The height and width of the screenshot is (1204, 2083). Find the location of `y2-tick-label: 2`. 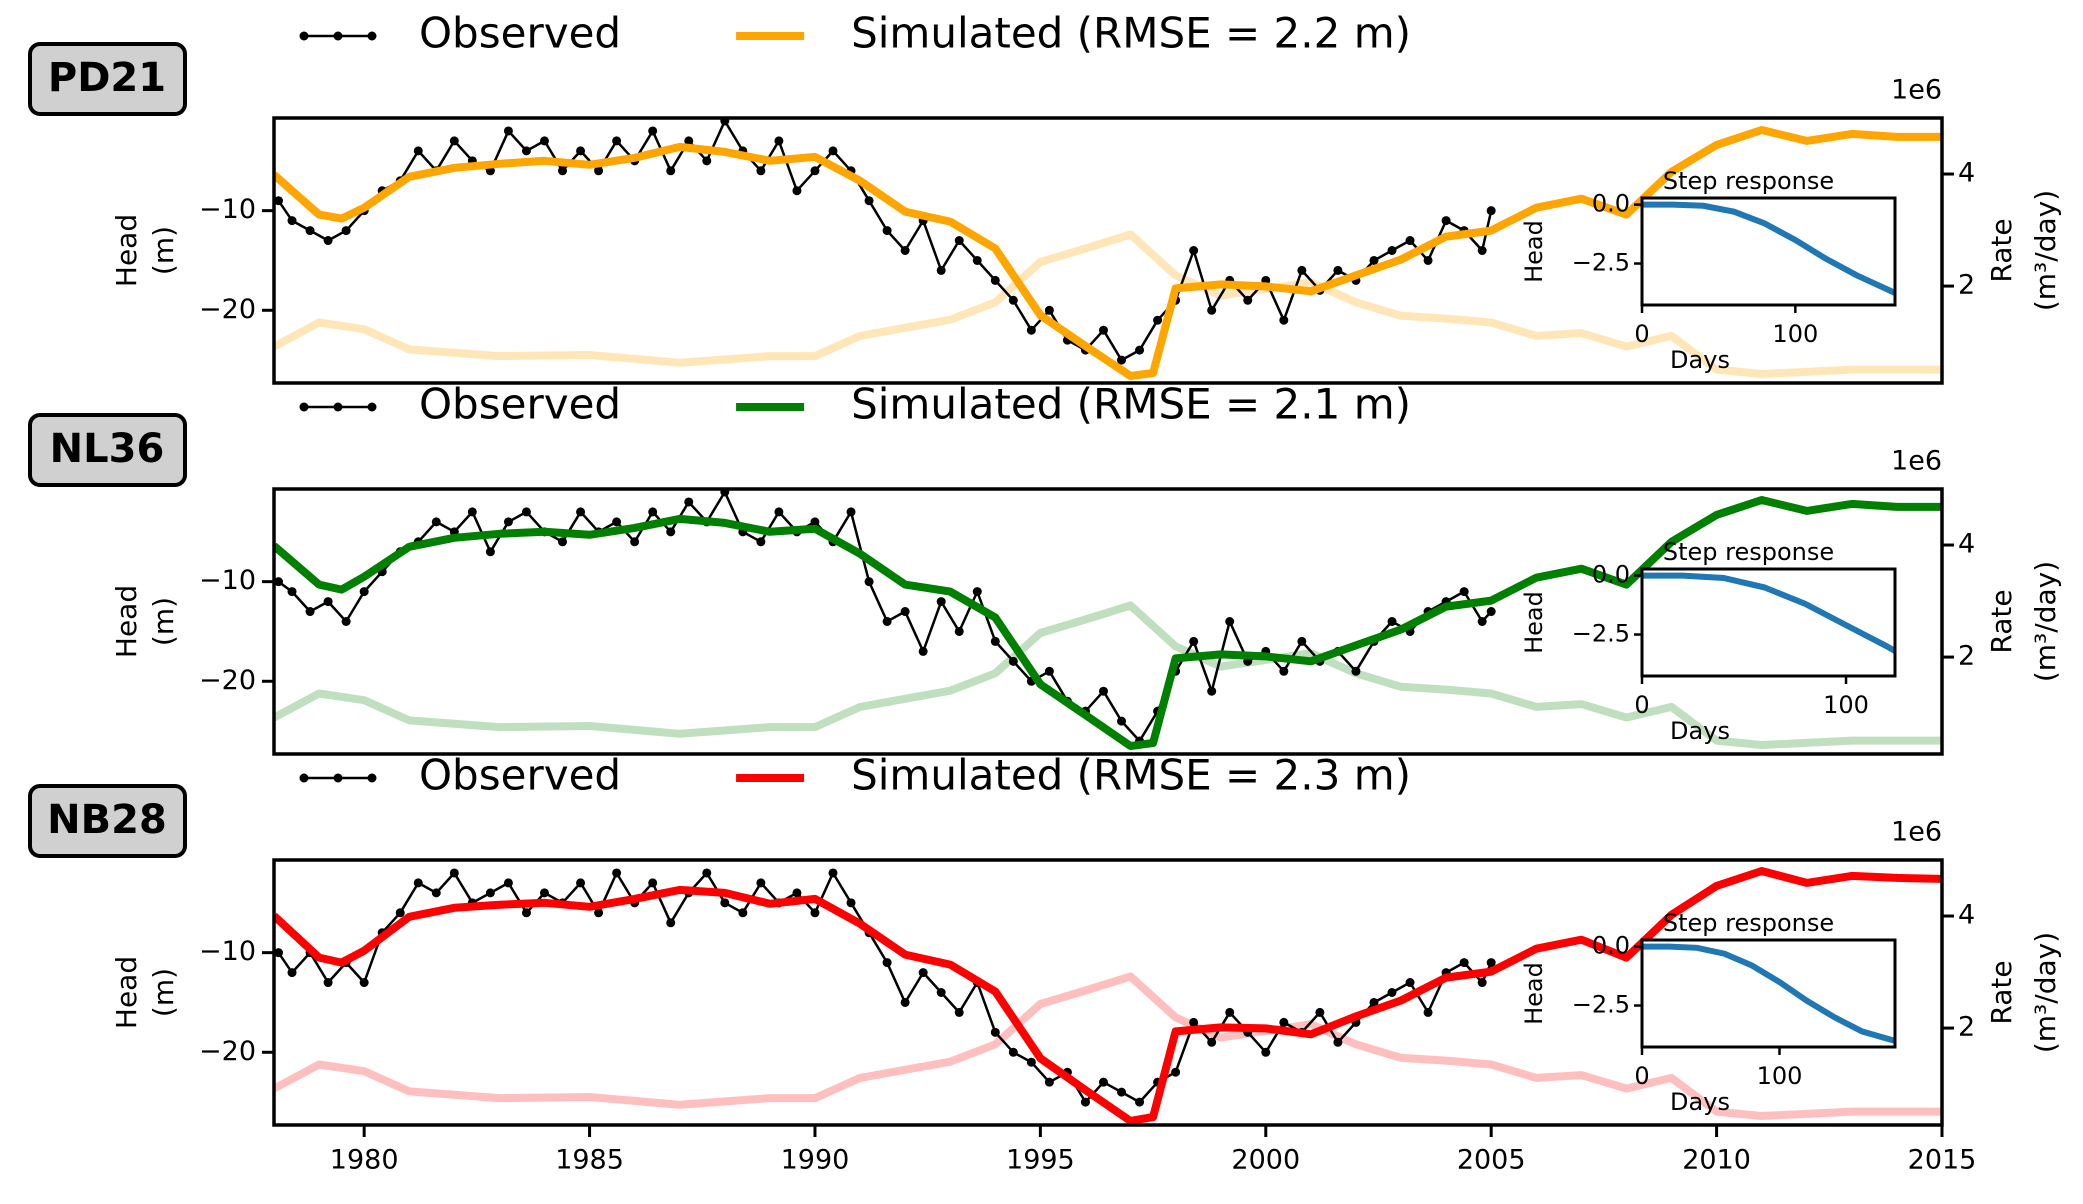

y2-tick-label: 2 is located at coordinates (1966, 1027).